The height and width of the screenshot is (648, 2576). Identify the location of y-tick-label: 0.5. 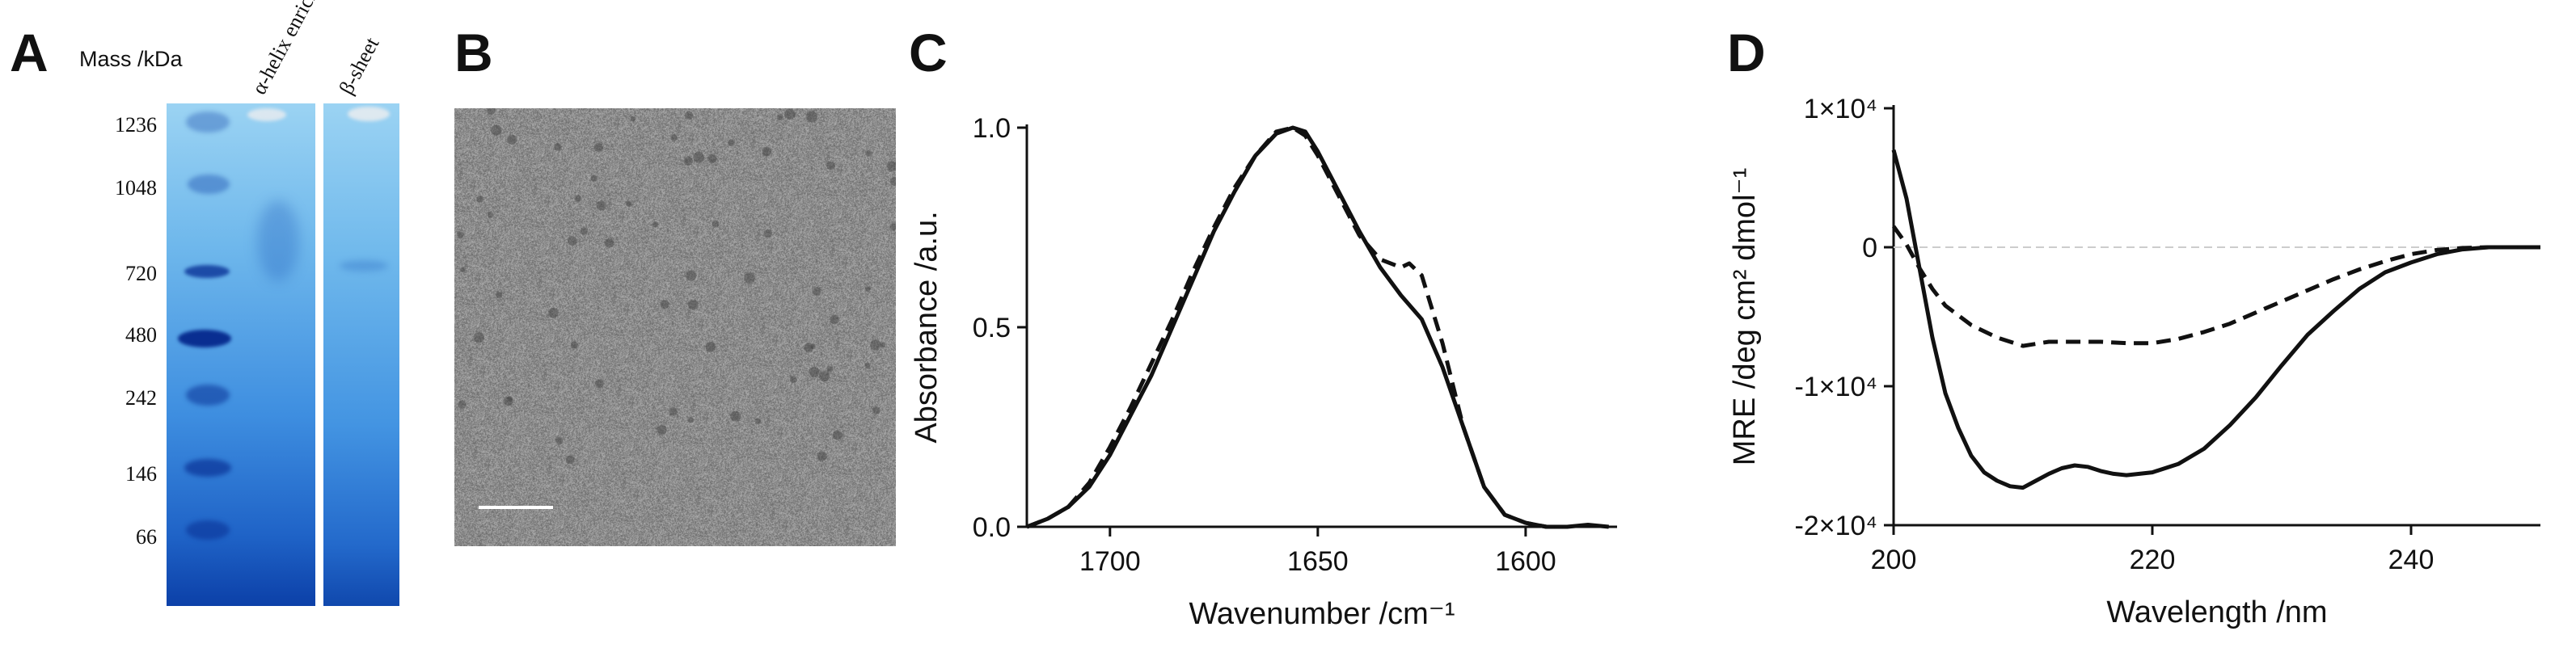
(992, 328).